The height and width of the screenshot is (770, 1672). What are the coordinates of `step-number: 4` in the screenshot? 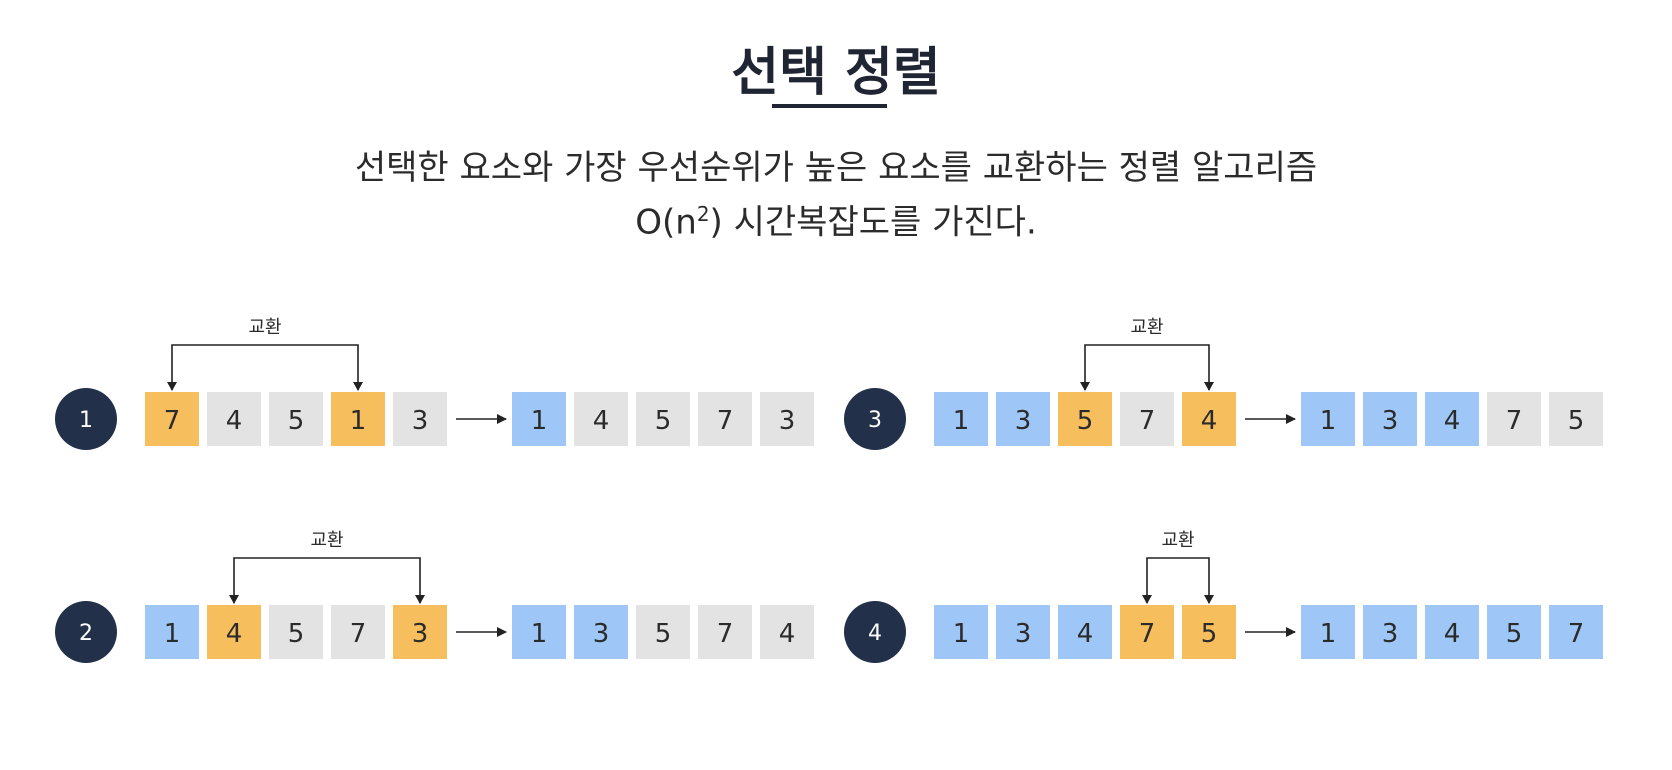 It's located at (875, 633).